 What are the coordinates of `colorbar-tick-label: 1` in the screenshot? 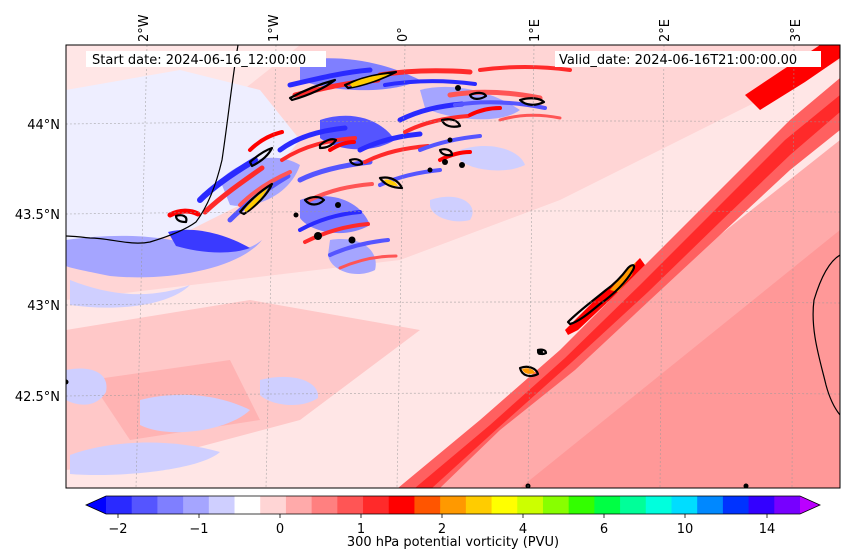 It's located at (361, 529).